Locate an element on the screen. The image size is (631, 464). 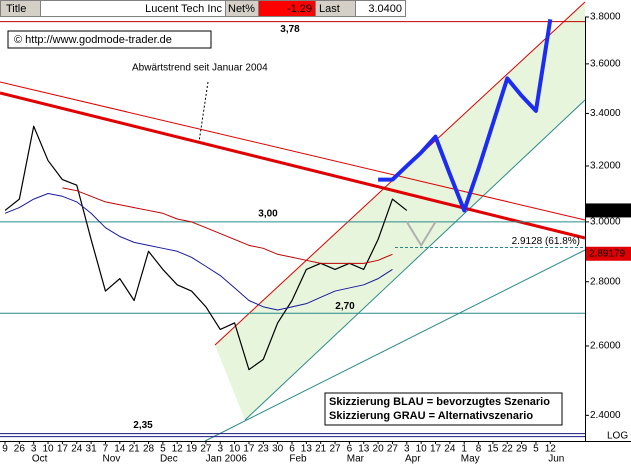
x-tick-label: 8 is located at coordinates (479, 449).